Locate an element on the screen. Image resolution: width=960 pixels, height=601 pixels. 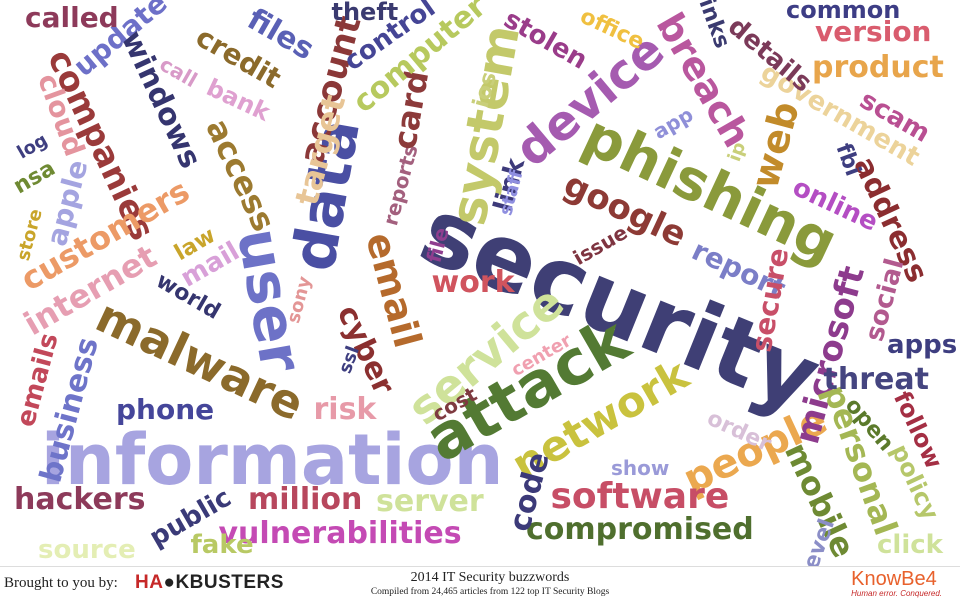
word-fake: fake is located at coordinates (222, 545).